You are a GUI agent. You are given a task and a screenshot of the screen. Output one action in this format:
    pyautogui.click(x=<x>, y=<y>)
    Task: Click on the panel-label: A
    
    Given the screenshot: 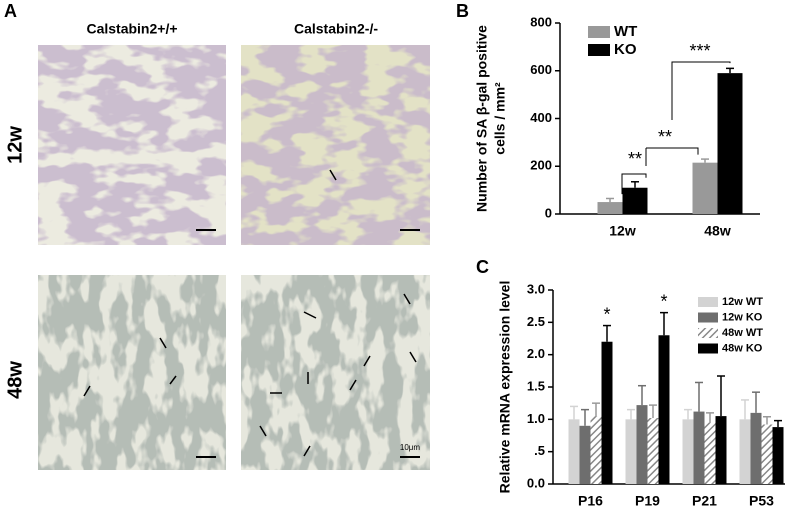 What is the action you would take?
    pyautogui.click(x=10, y=11)
    